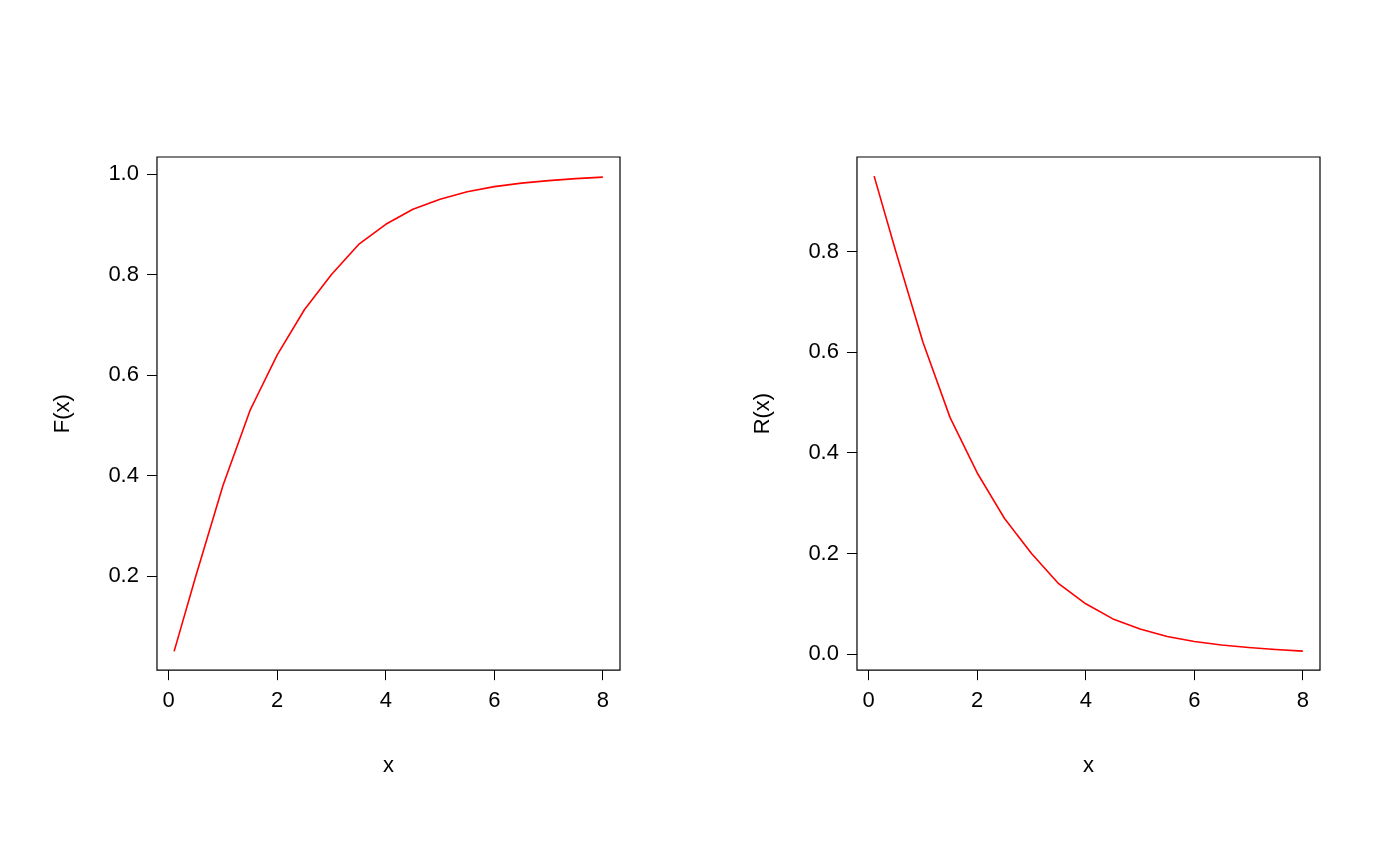  I want to click on y-axis-title: F(x), so click(62, 414).